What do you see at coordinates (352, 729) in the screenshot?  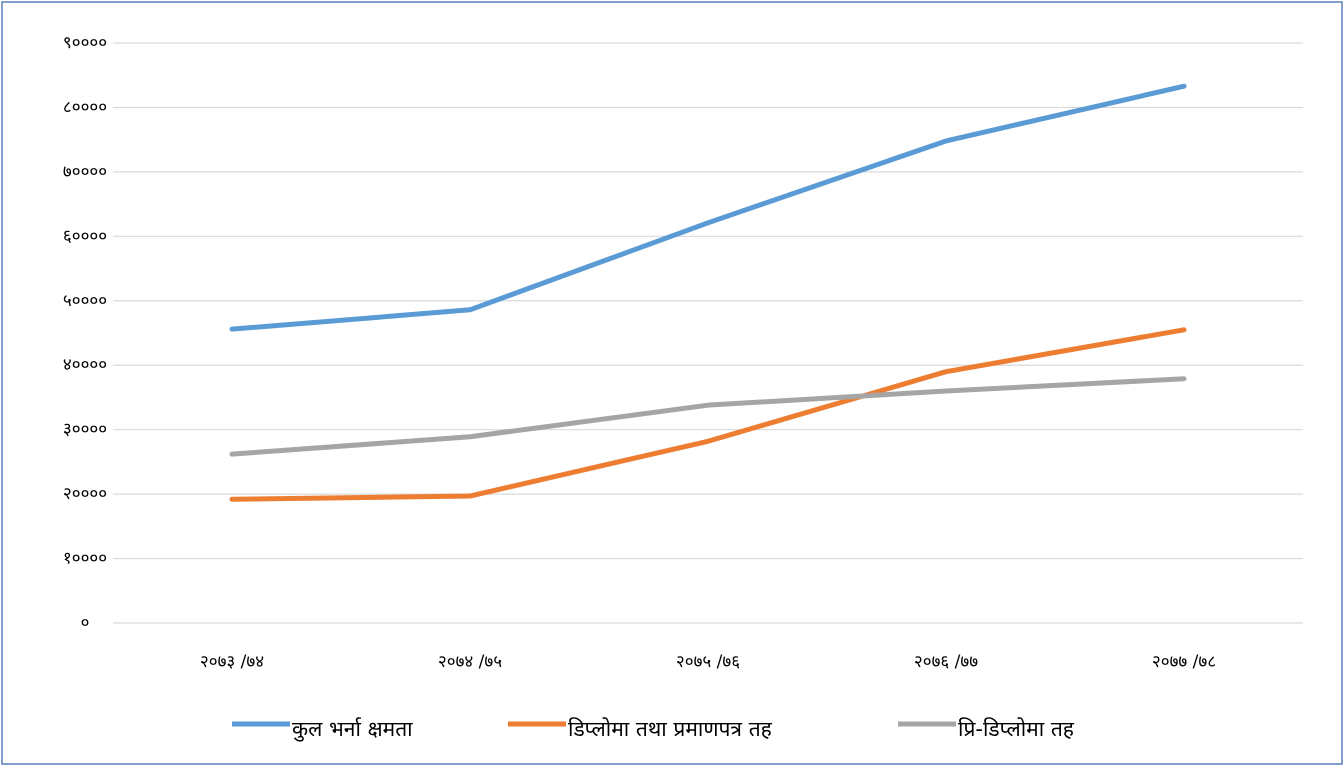 I see `legend-text: कुल भर्ना क्षमता` at bounding box center [352, 729].